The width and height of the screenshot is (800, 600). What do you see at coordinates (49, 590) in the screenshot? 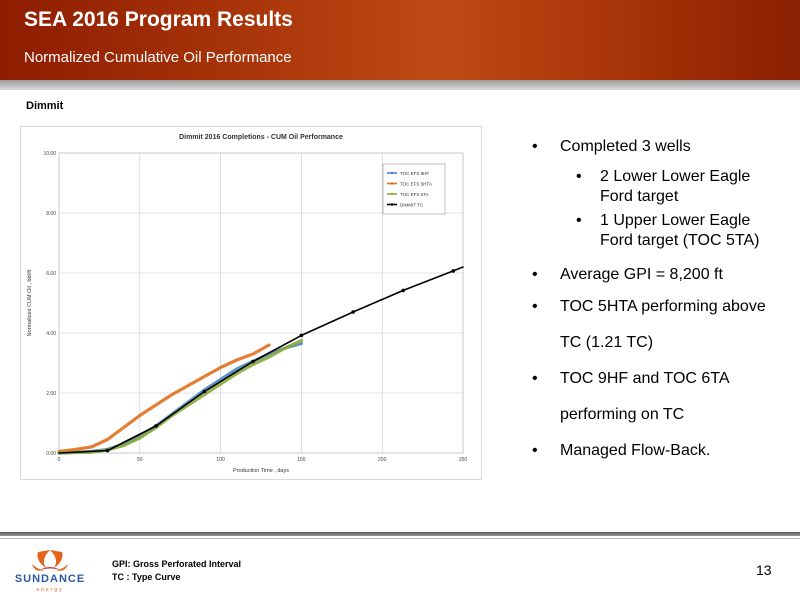
I see `logo-subtext: energy` at bounding box center [49, 590].